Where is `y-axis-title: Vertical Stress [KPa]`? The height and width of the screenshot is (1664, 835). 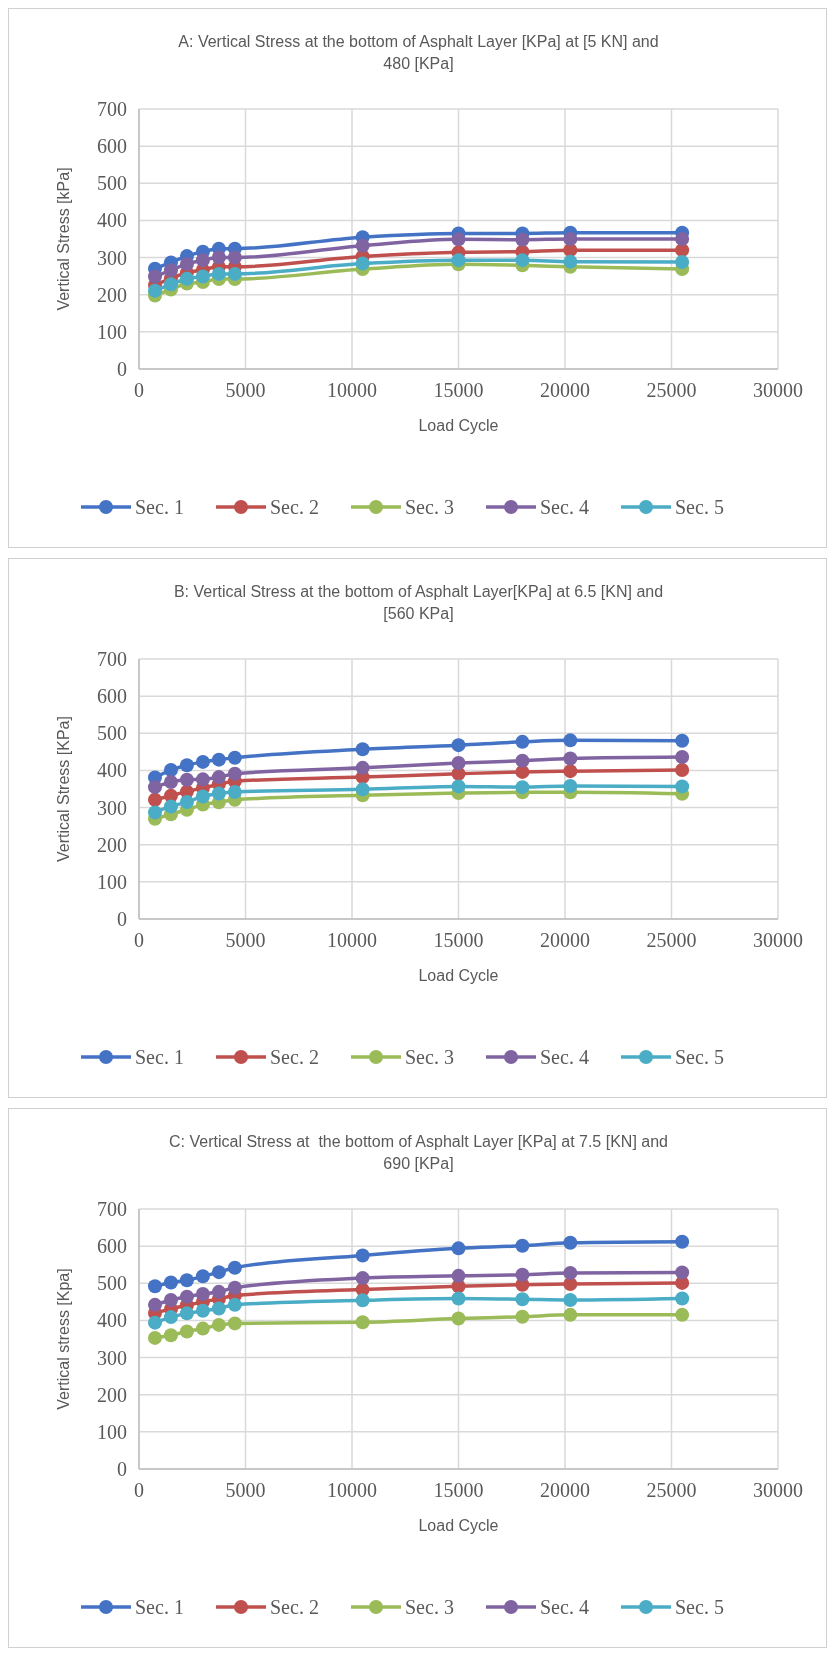
y-axis-title: Vertical Stress [KPa] is located at coordinates (63, 789).